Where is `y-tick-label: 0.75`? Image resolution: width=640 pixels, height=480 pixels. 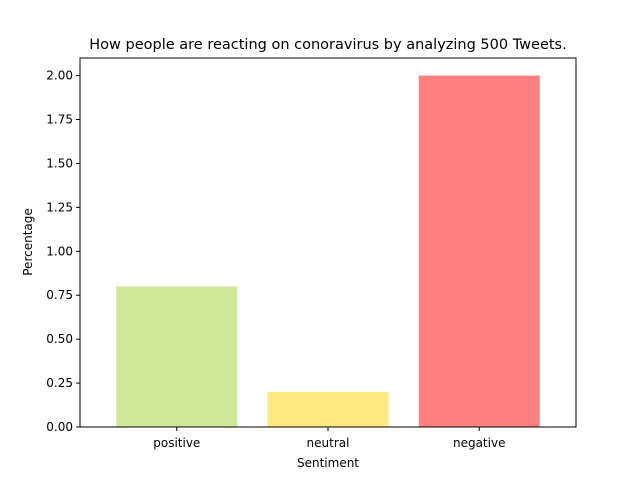 y-tick-label: 0.75 is located at coordinates (59, 295).